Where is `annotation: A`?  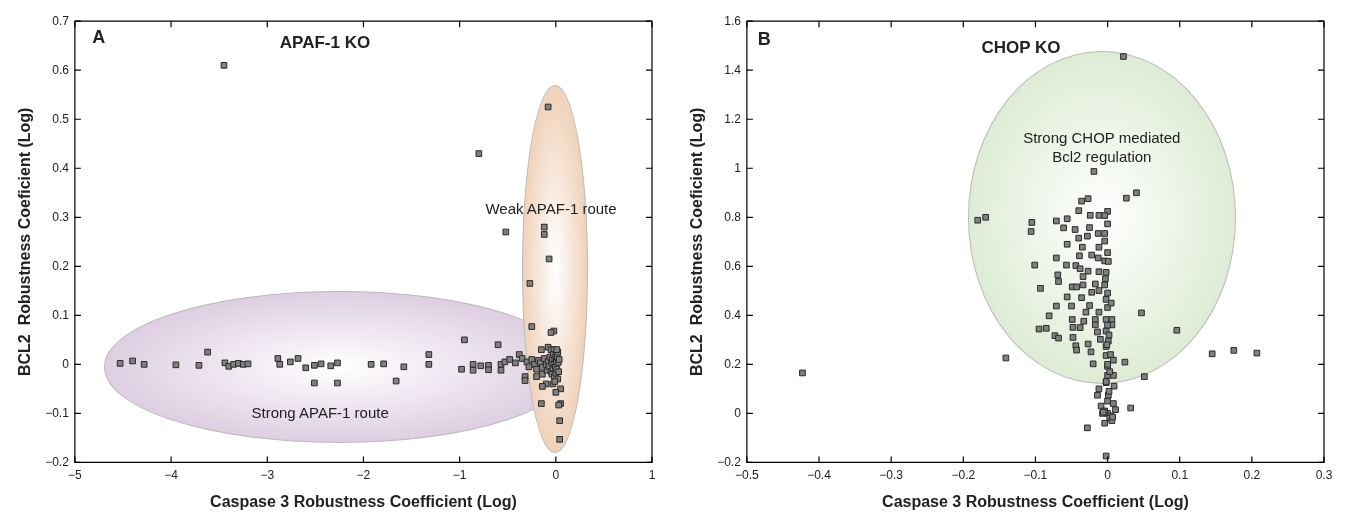
annotation: A is located at coordinates (99, 37).